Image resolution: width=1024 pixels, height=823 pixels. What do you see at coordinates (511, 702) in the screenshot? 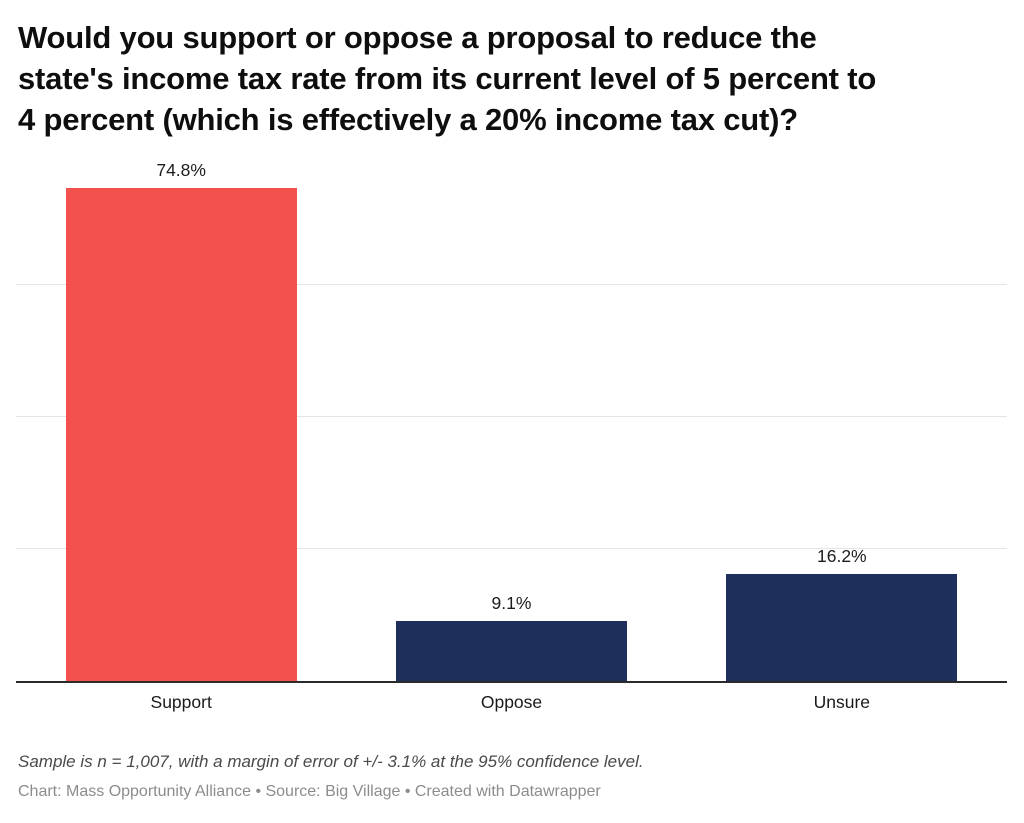
I see `category-label-oppose: Oppose` at bounding box center [511, 702].